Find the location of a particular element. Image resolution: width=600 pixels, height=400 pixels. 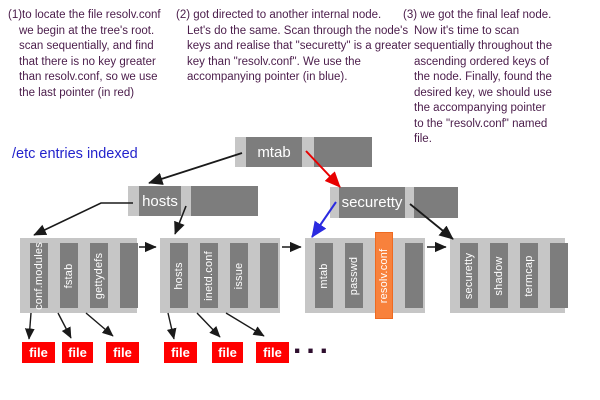

note-line: ascending ordered keys of is located at coordinates (481, 61).